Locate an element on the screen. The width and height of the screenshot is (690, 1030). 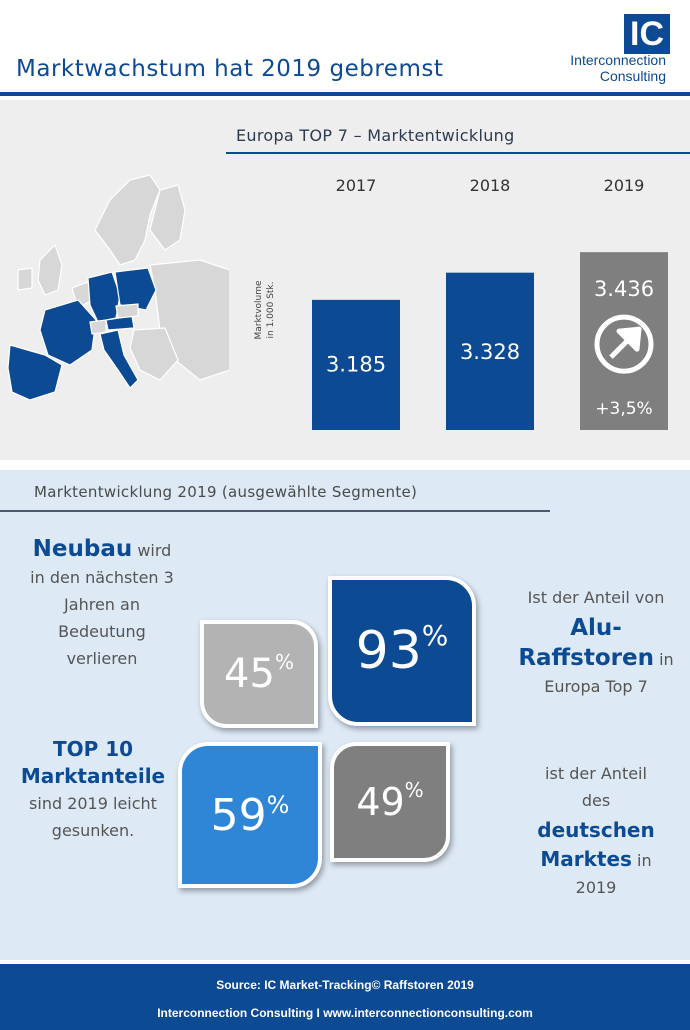
tile-value: 49 is located at coordinates (380, 802).